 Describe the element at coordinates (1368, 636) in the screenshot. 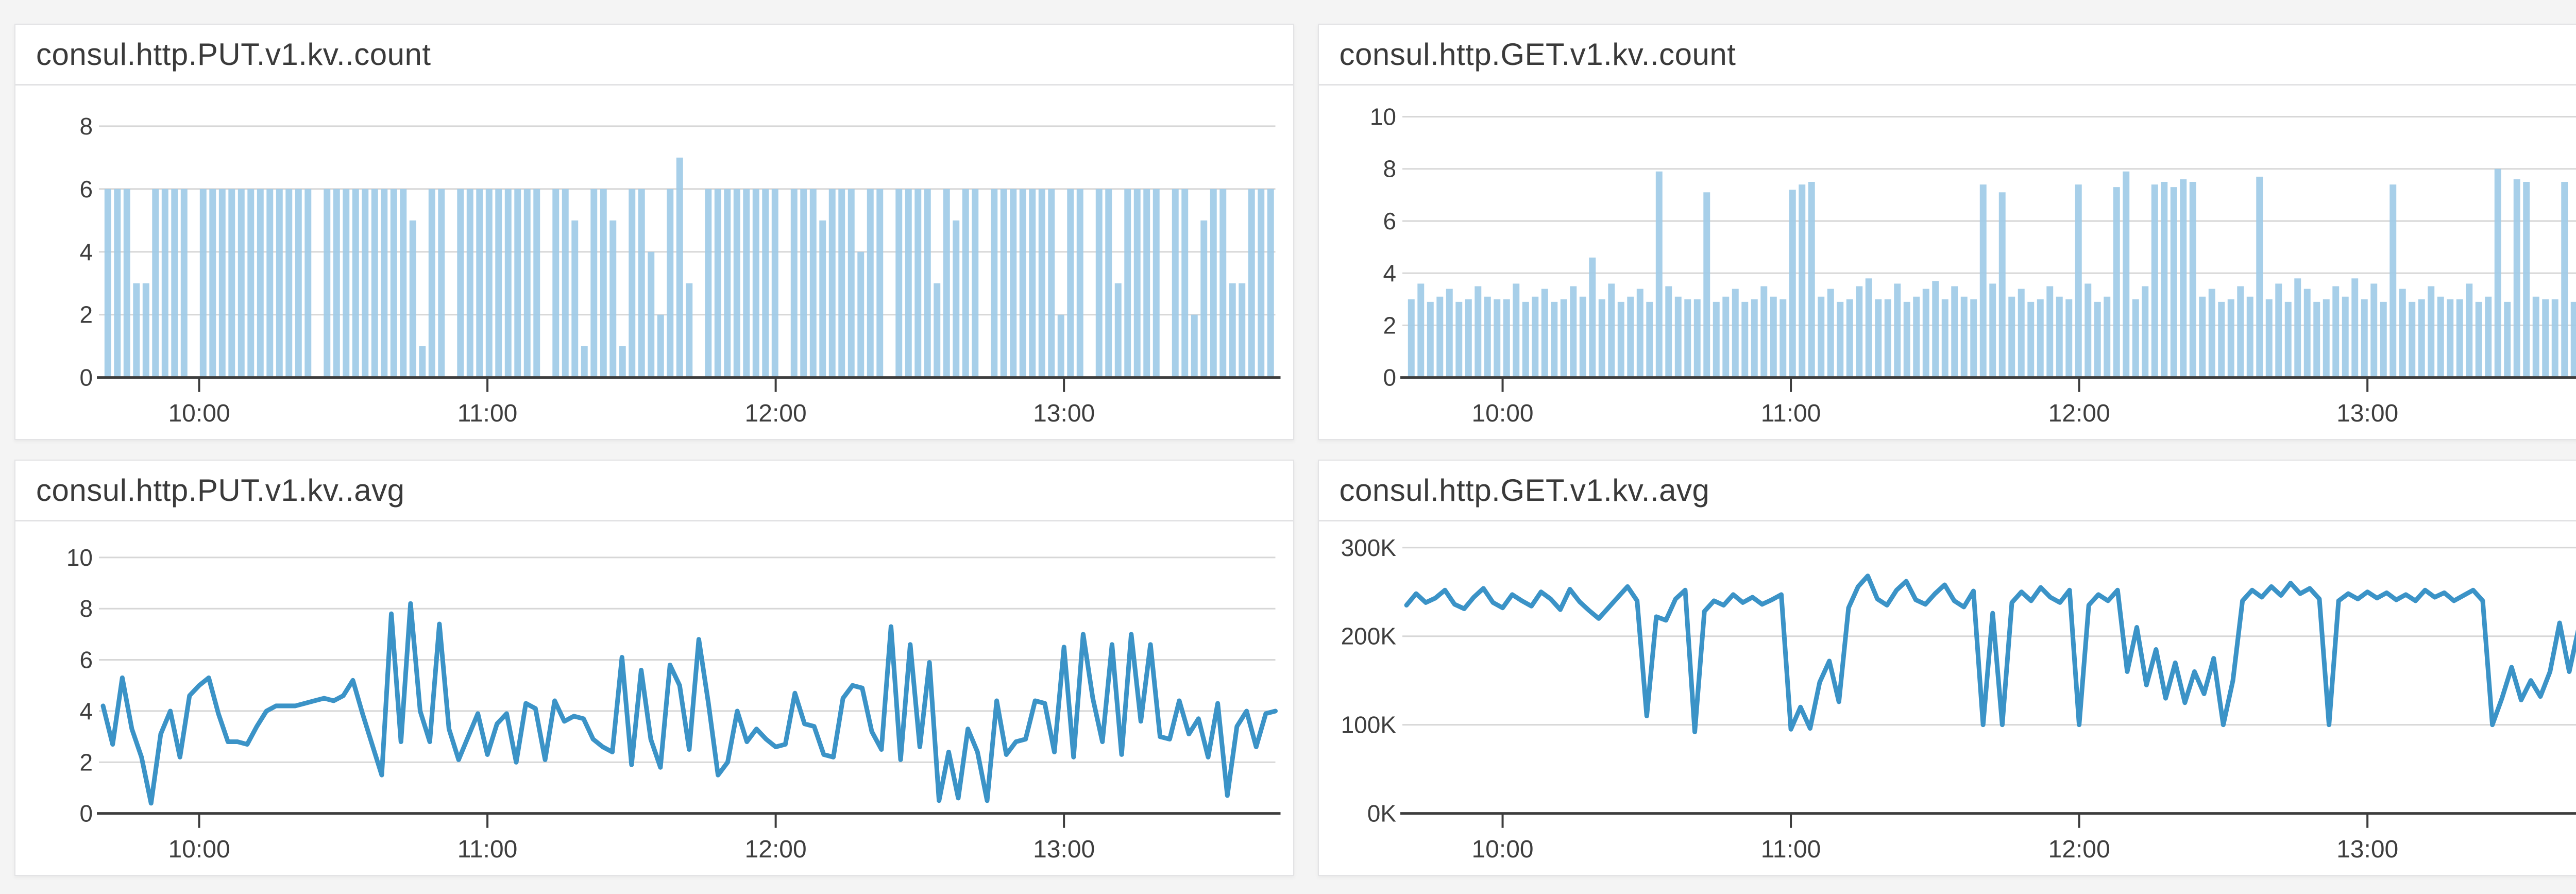

I see `svg-text: 200K` at that location.